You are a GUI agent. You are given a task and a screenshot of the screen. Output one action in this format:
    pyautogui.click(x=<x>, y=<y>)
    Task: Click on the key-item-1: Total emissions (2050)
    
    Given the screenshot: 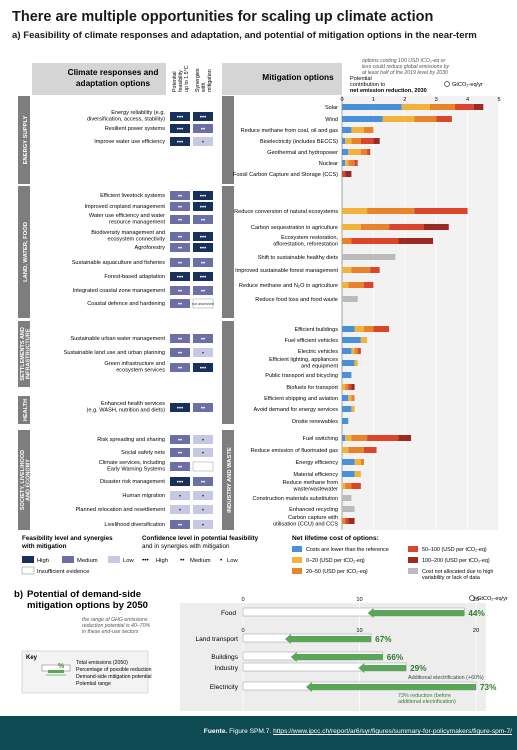 What is the action you would take?
    pyautogui.click(x=102, y=663)
    